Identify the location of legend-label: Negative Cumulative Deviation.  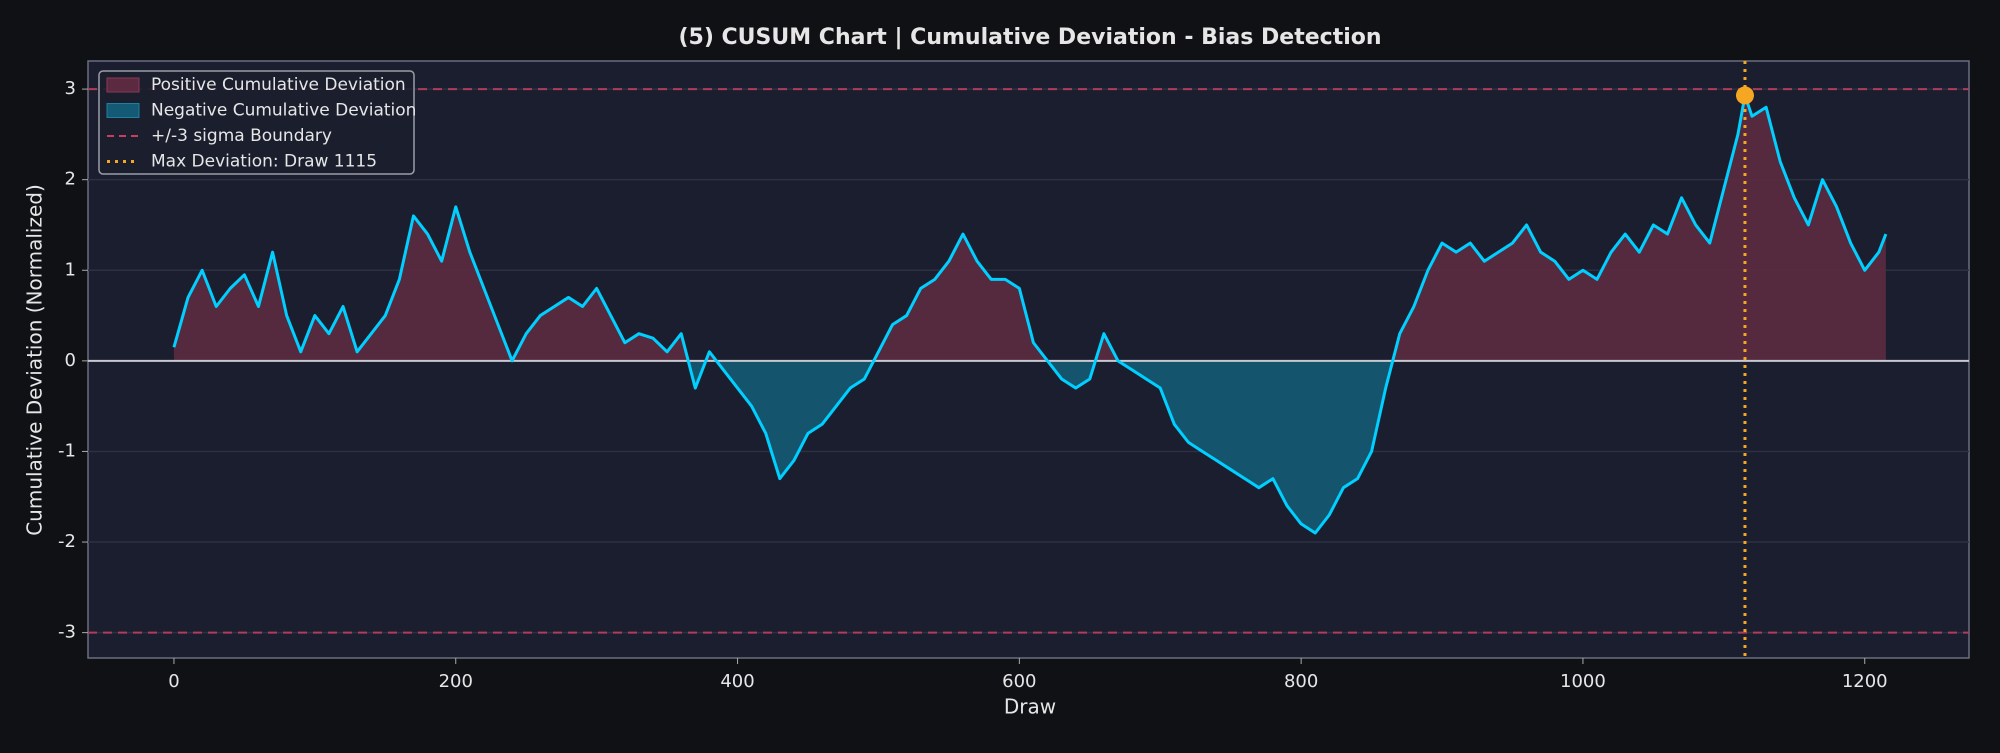
(283, 111).